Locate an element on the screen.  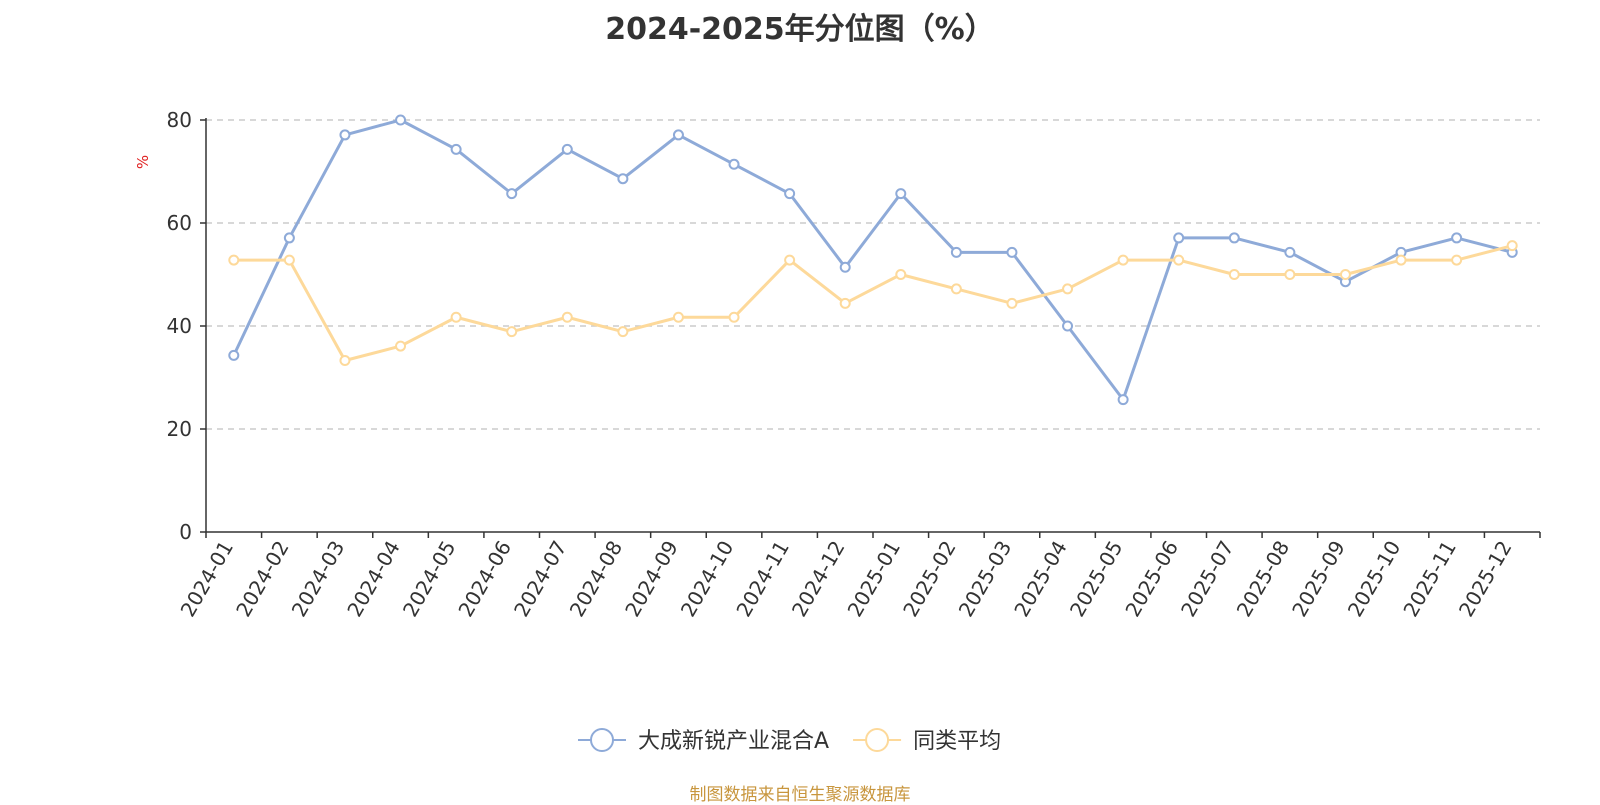
x-tick-label: 2024-05 is located at coordinates (429, 579).